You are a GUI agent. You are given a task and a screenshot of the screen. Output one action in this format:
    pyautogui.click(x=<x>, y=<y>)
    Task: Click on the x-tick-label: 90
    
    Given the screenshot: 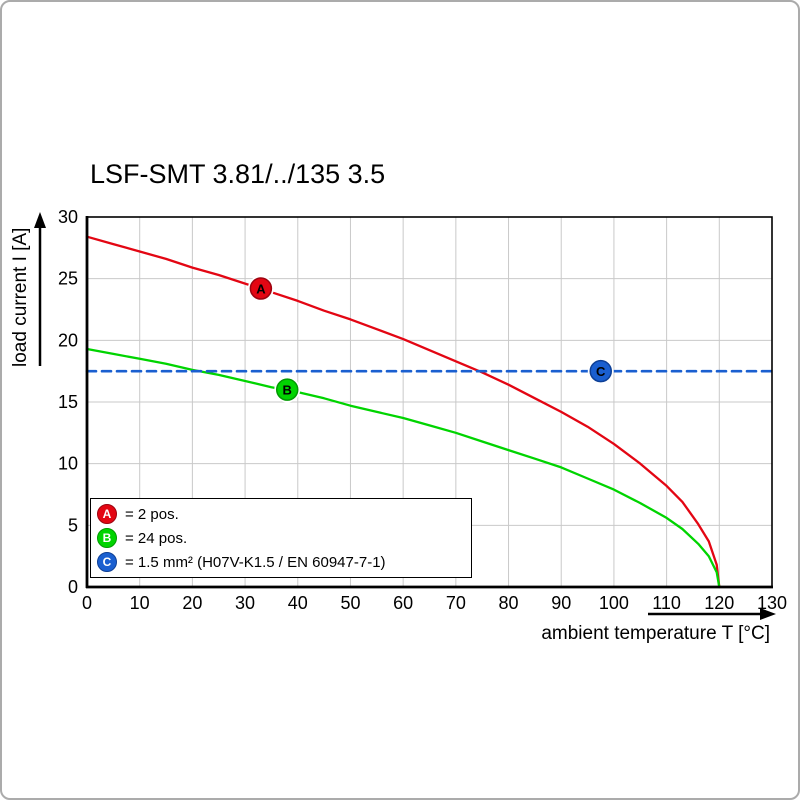 What is the action you would take?
    pyautogui.click(x=561, y=603)
    